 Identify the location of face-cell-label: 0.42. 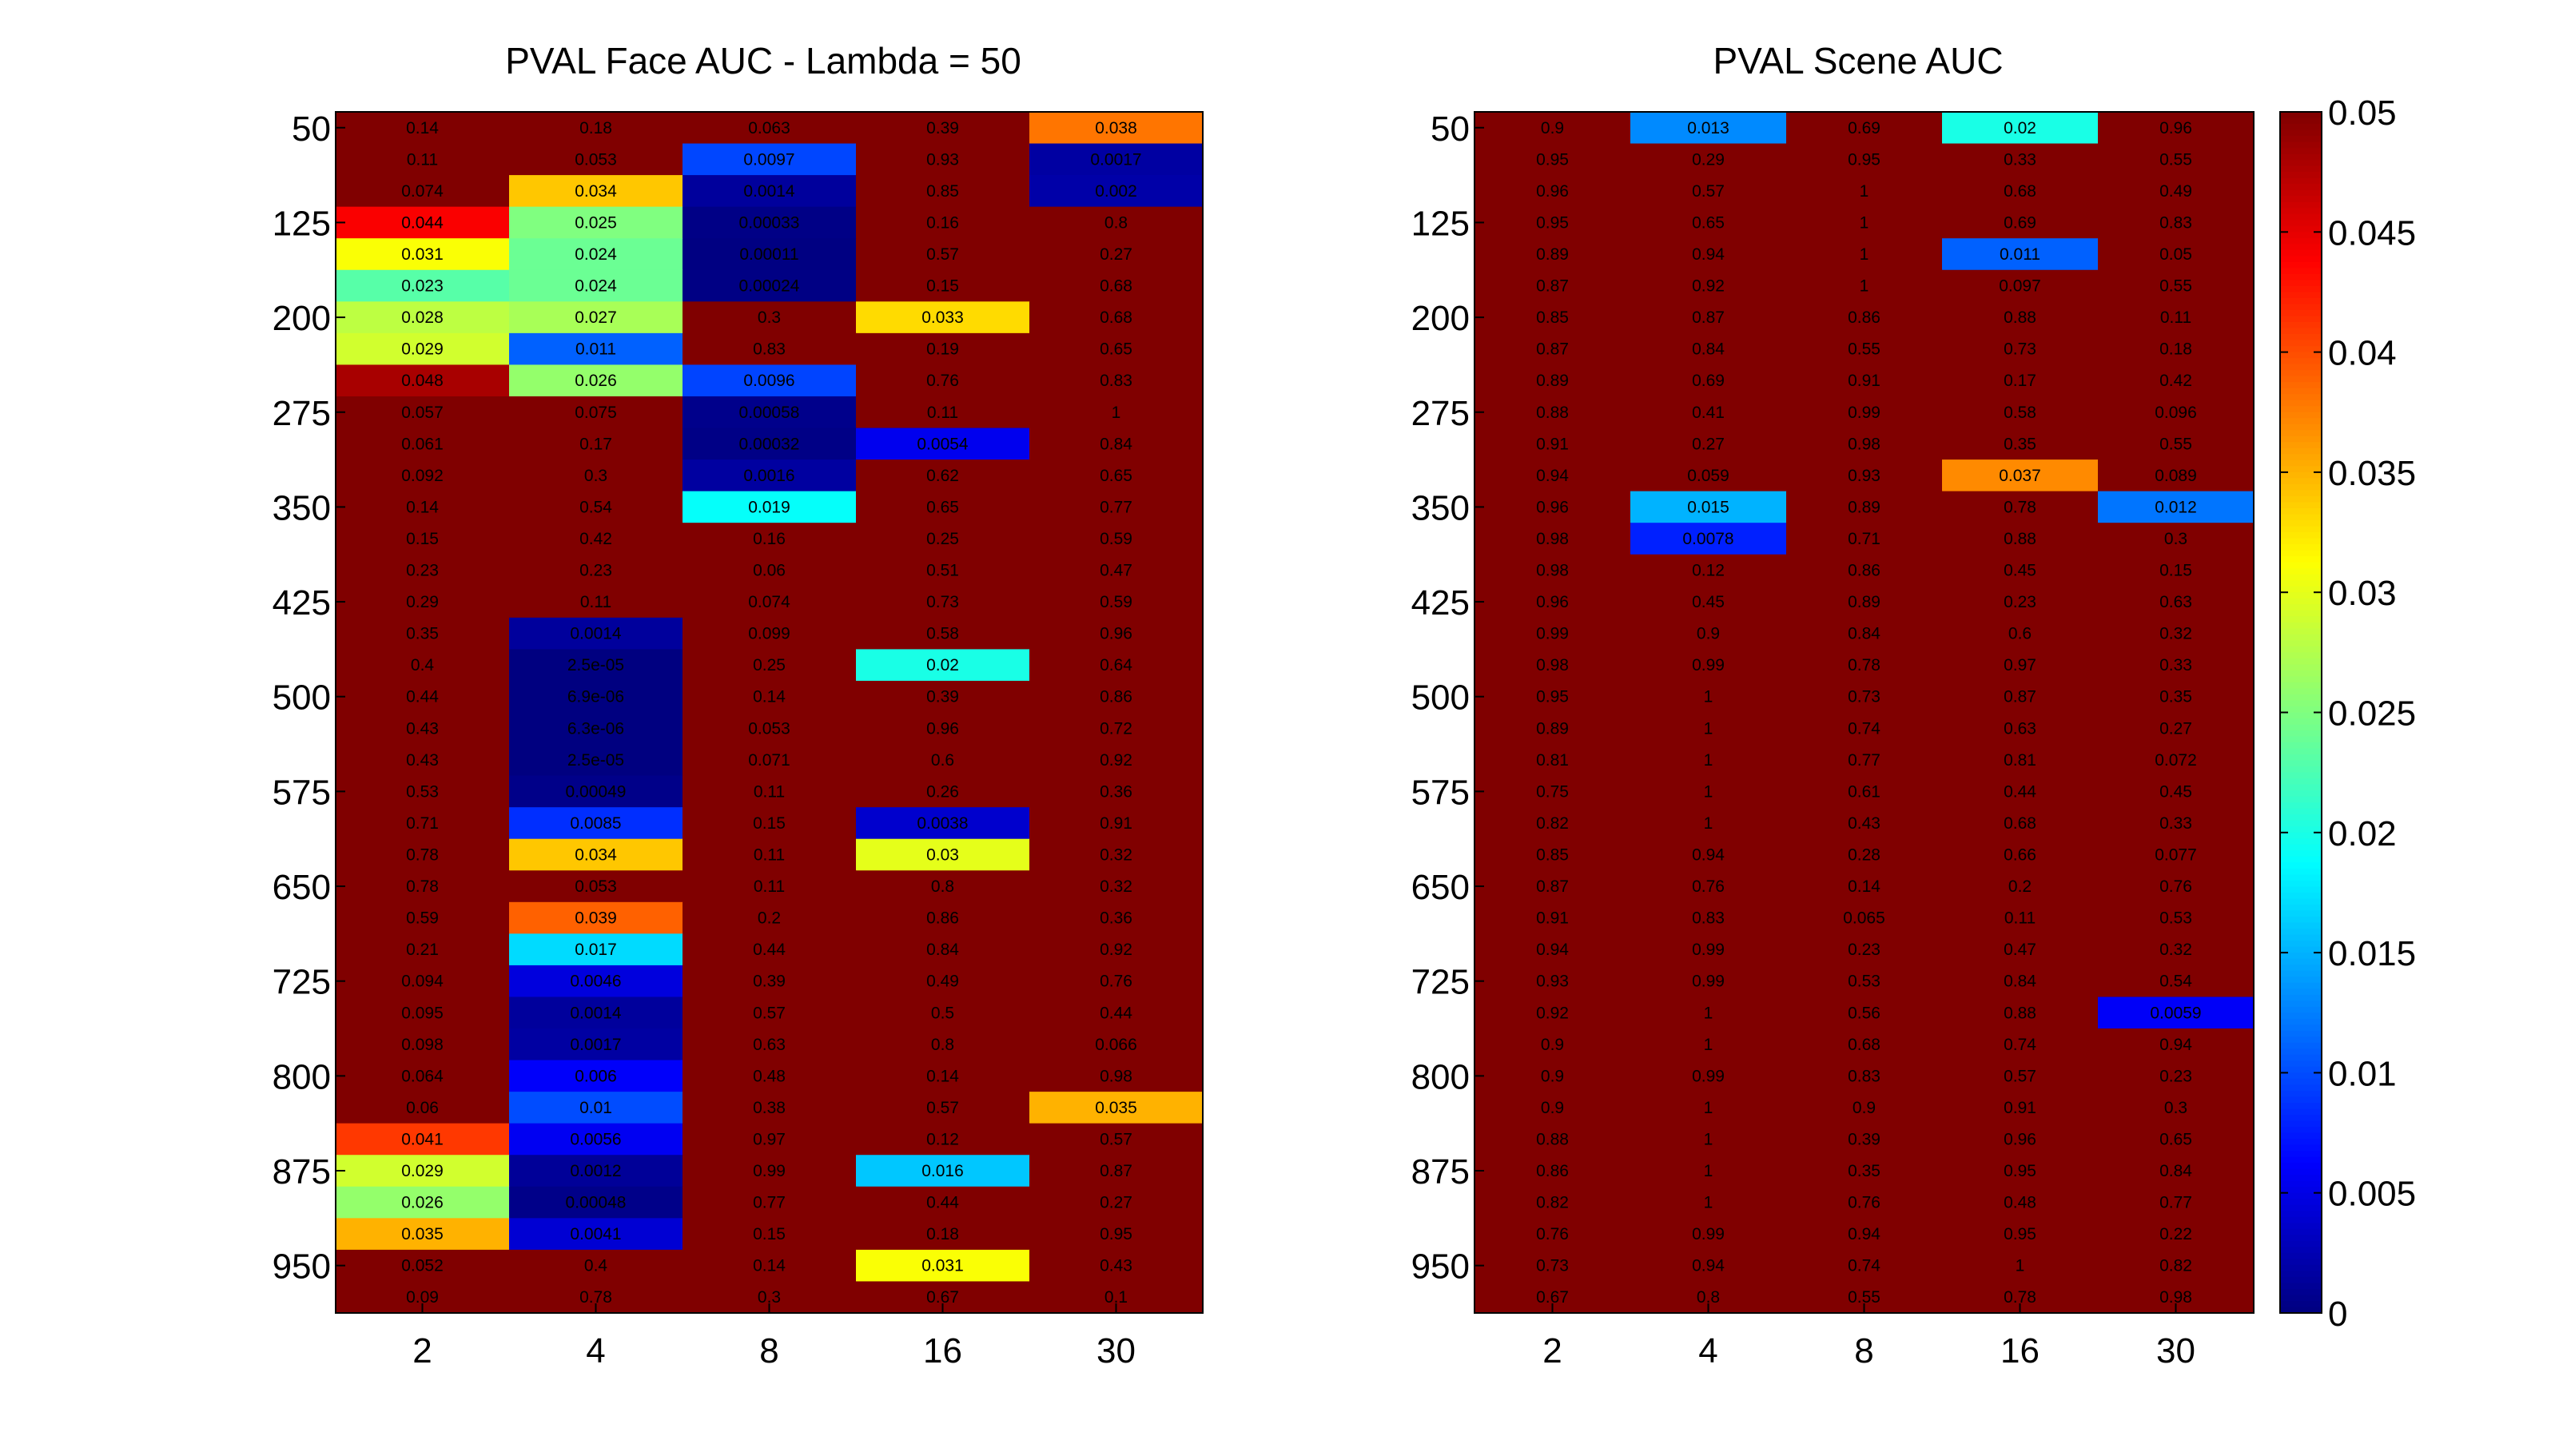
(595, 539).